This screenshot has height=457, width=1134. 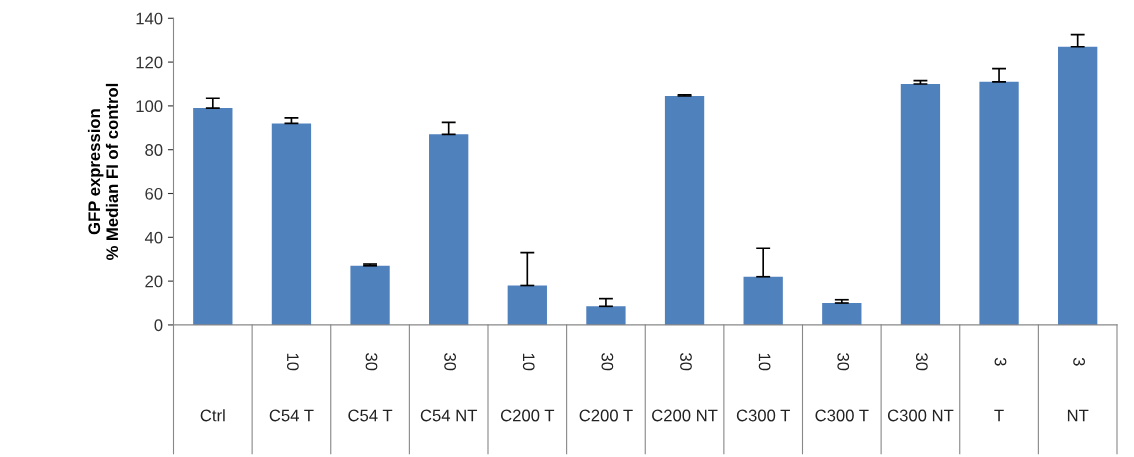 What do you see at coordinates (153, 237) in the screenshot?
I see `y-tick-label: 40` at bounding box center [153, 237].